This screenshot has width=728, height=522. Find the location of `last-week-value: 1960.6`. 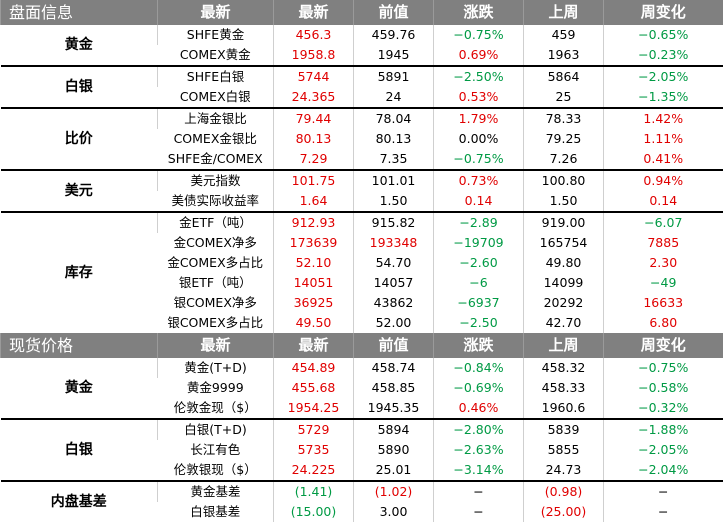

last-week-value: 1960.6 is located at coordinates (563, 408).